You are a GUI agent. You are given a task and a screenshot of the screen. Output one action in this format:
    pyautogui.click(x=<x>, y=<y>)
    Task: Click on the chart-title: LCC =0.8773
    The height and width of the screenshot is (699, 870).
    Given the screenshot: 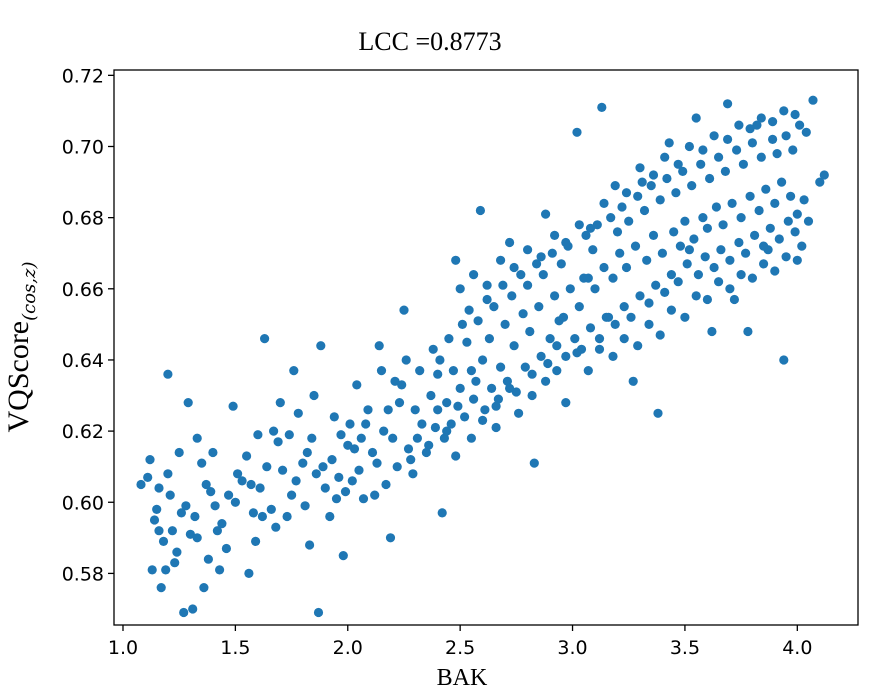 What is the action you would take?
    pyautogui.click(x=429, y=41)
    